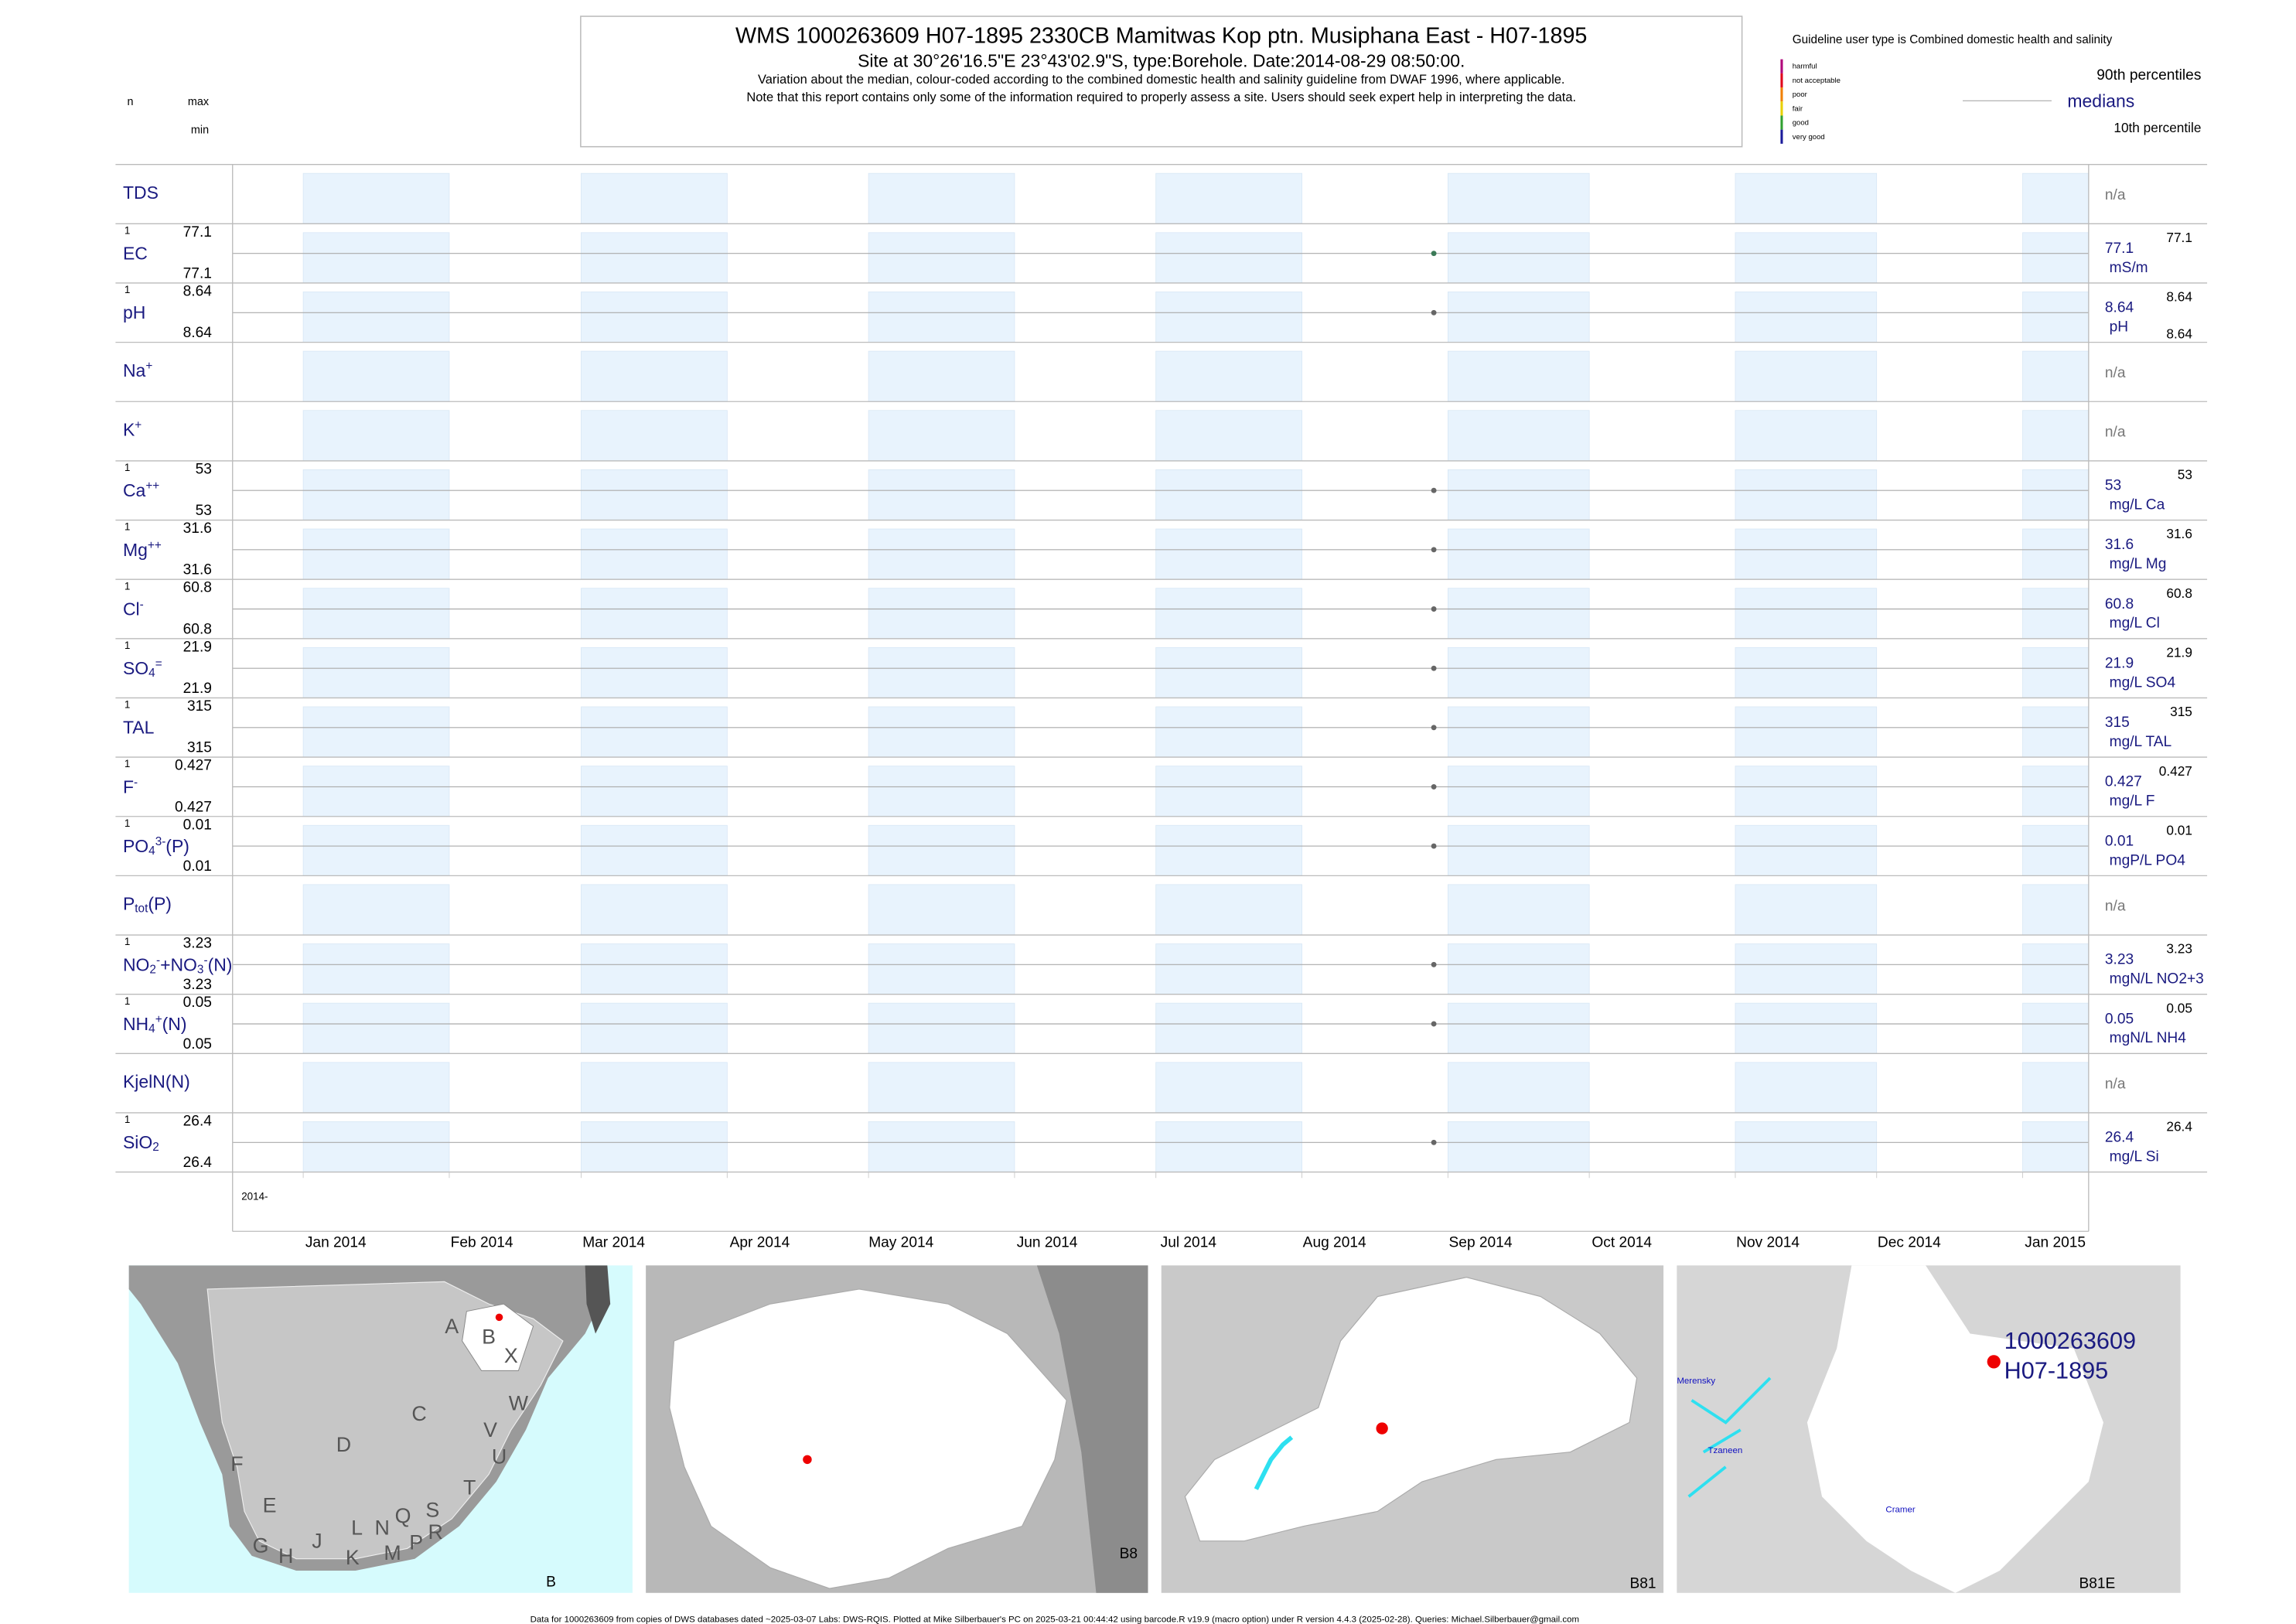 This screenshot has height=1624, width=2296. What do you see at coordinates (1481, 1243) in the screenshot?
I see `x-tick-label: Sep 2014` at bounding box center [1481, 1243].